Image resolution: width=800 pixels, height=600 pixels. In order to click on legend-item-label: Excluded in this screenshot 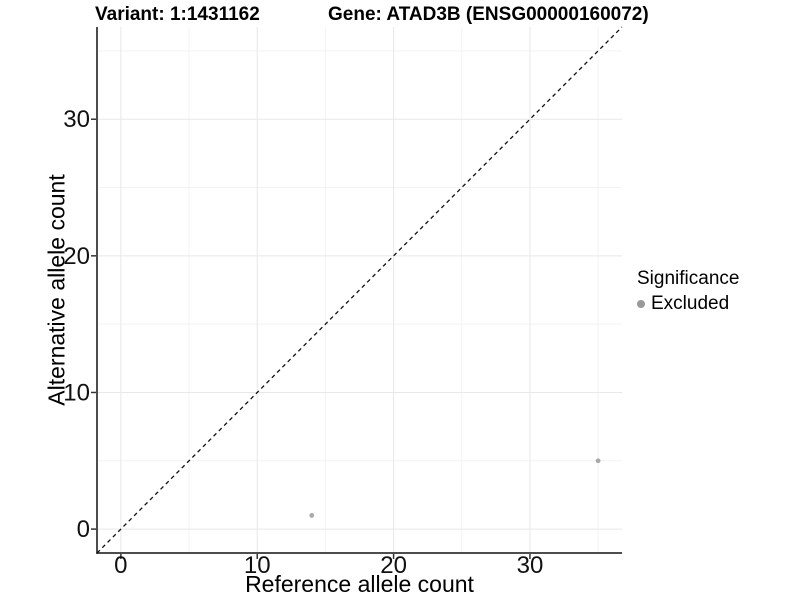, I will do `click(690, 303)`.